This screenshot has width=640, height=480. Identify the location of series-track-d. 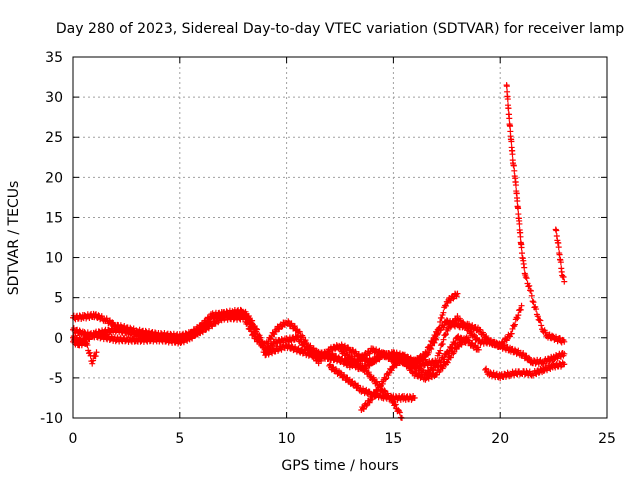
(85, 352).